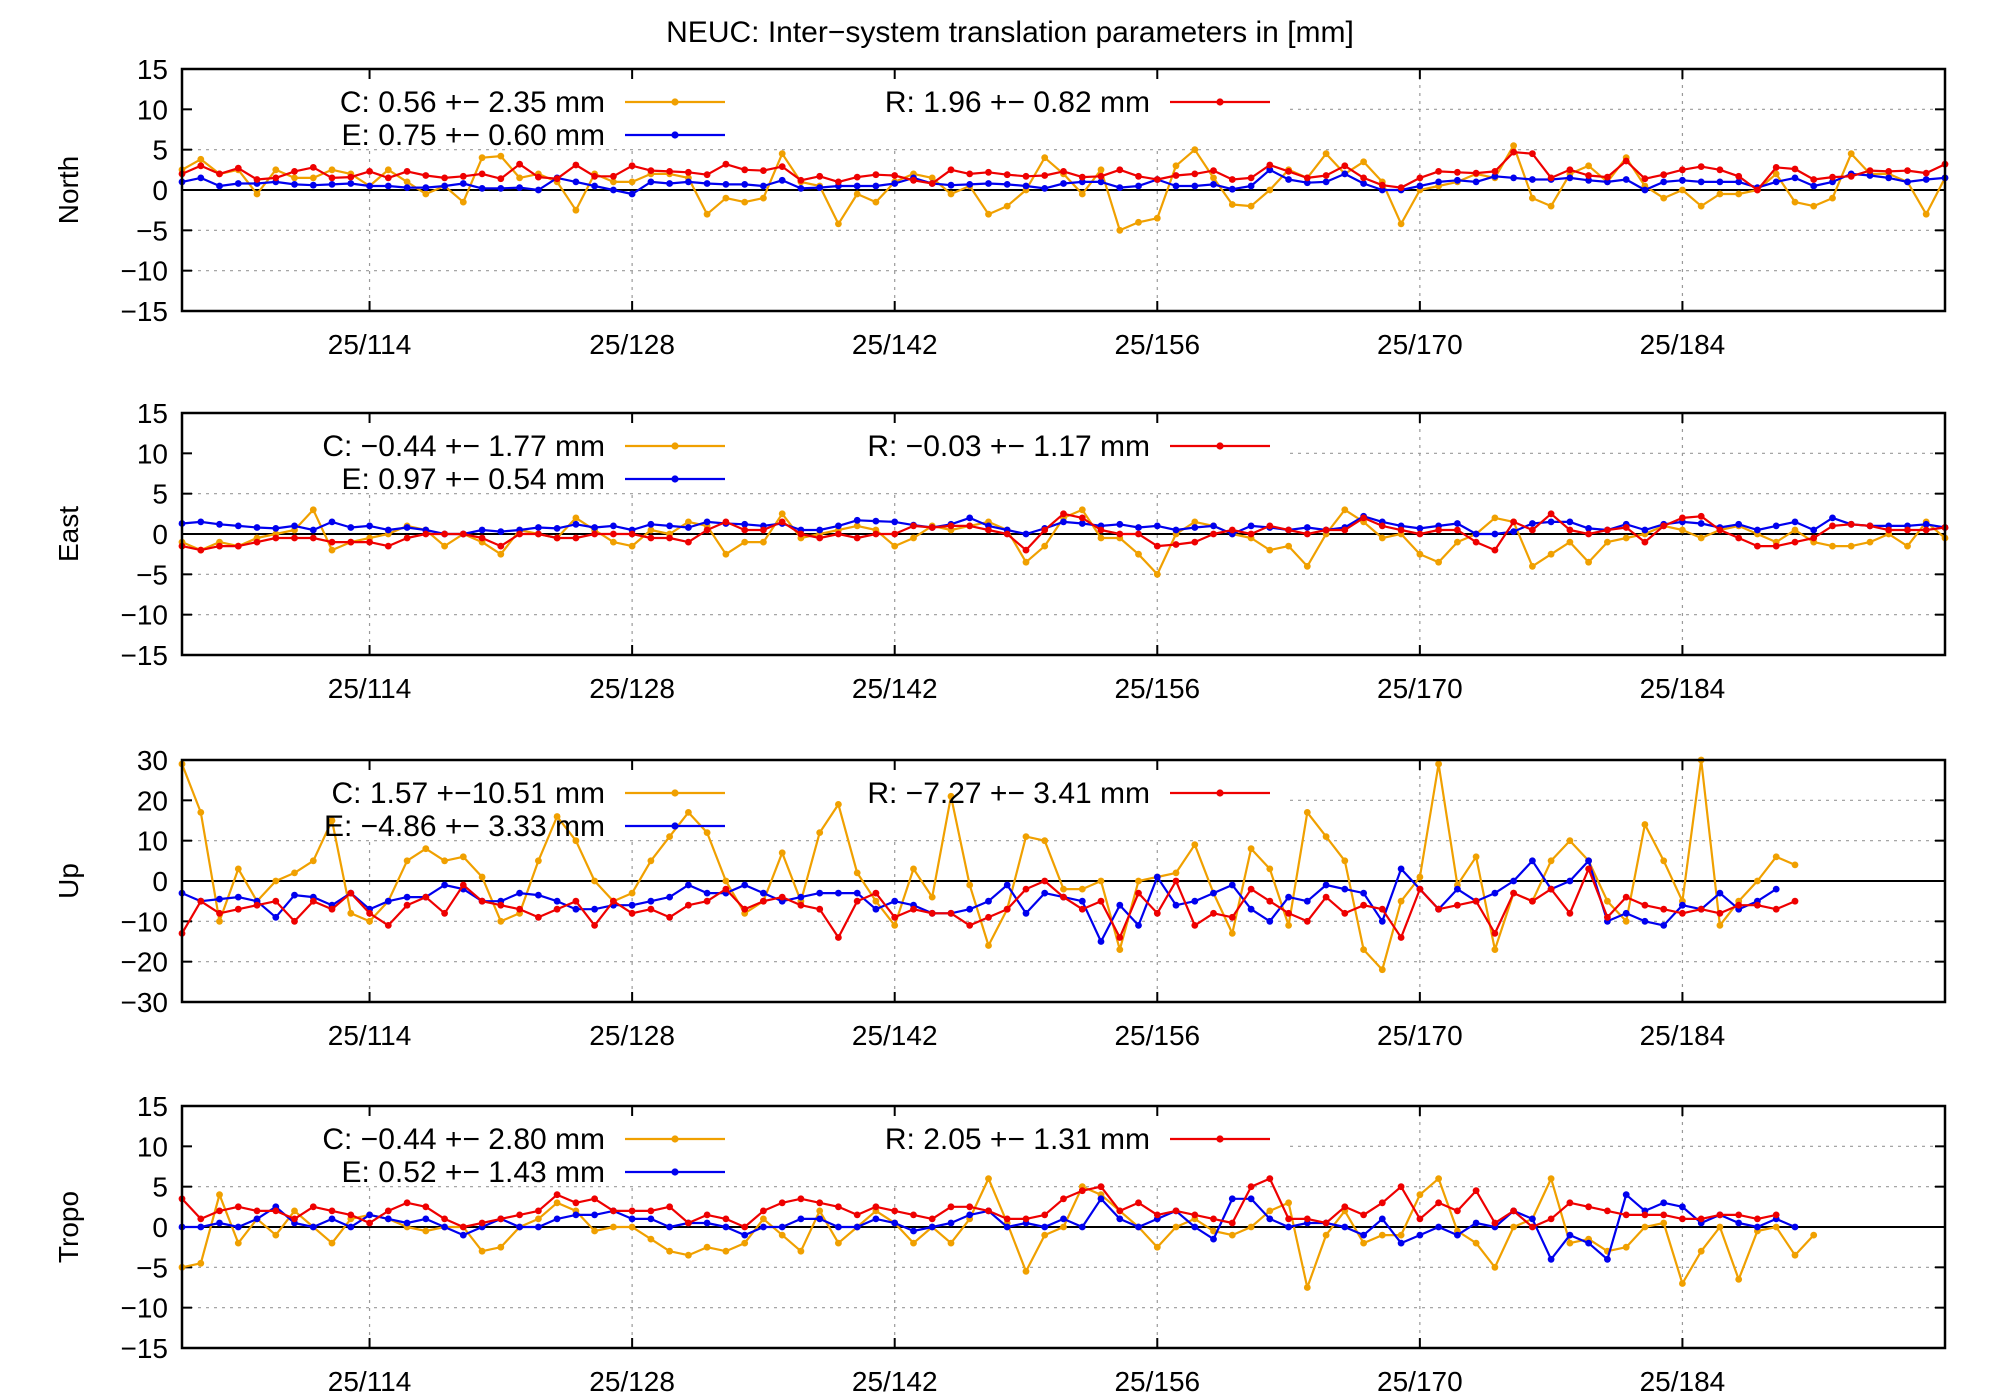  What do you see at coordinates (895, 1035) in the screenshot?
I see `x-tick-label: 25/142` at bounding box center [895, 1035].